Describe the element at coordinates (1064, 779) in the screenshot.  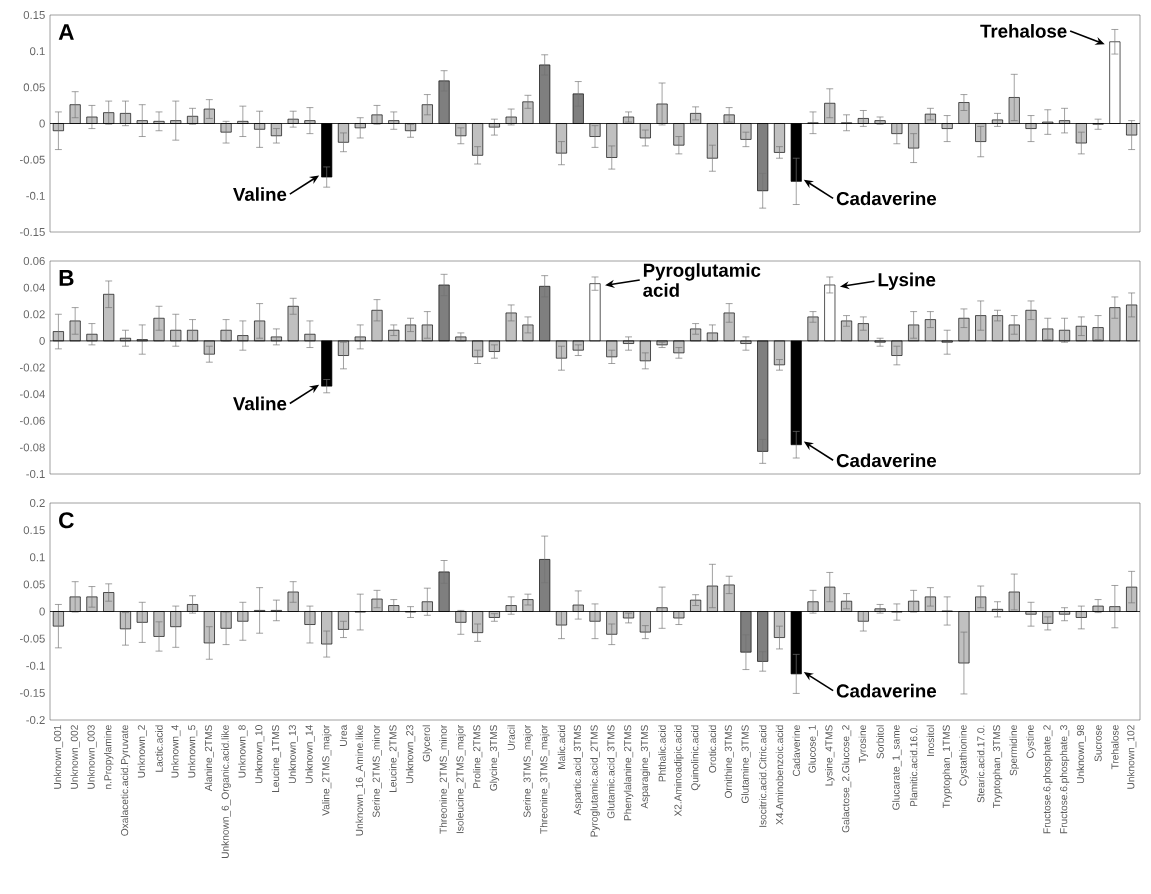
I see `x-tick-label: Fructose.6.phosphate_3` at that location.